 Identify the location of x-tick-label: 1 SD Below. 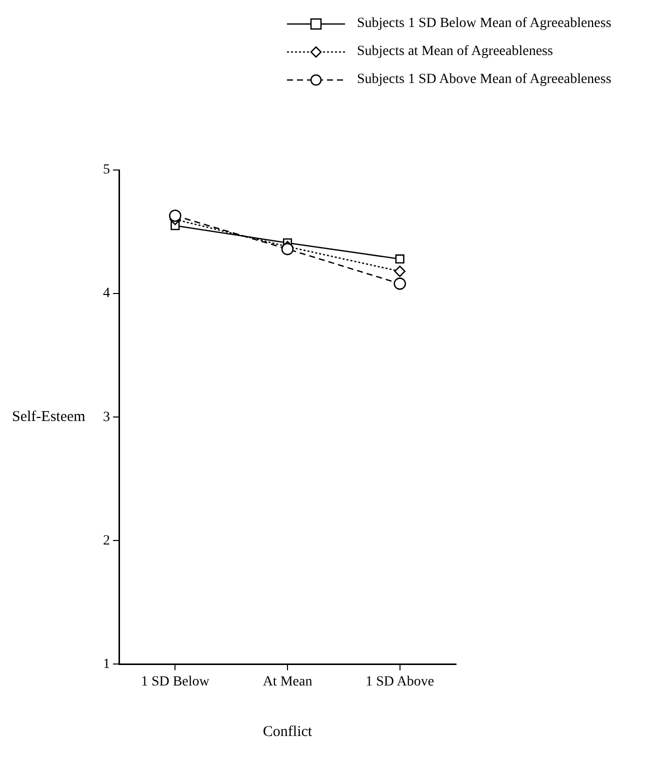
(175, 682).